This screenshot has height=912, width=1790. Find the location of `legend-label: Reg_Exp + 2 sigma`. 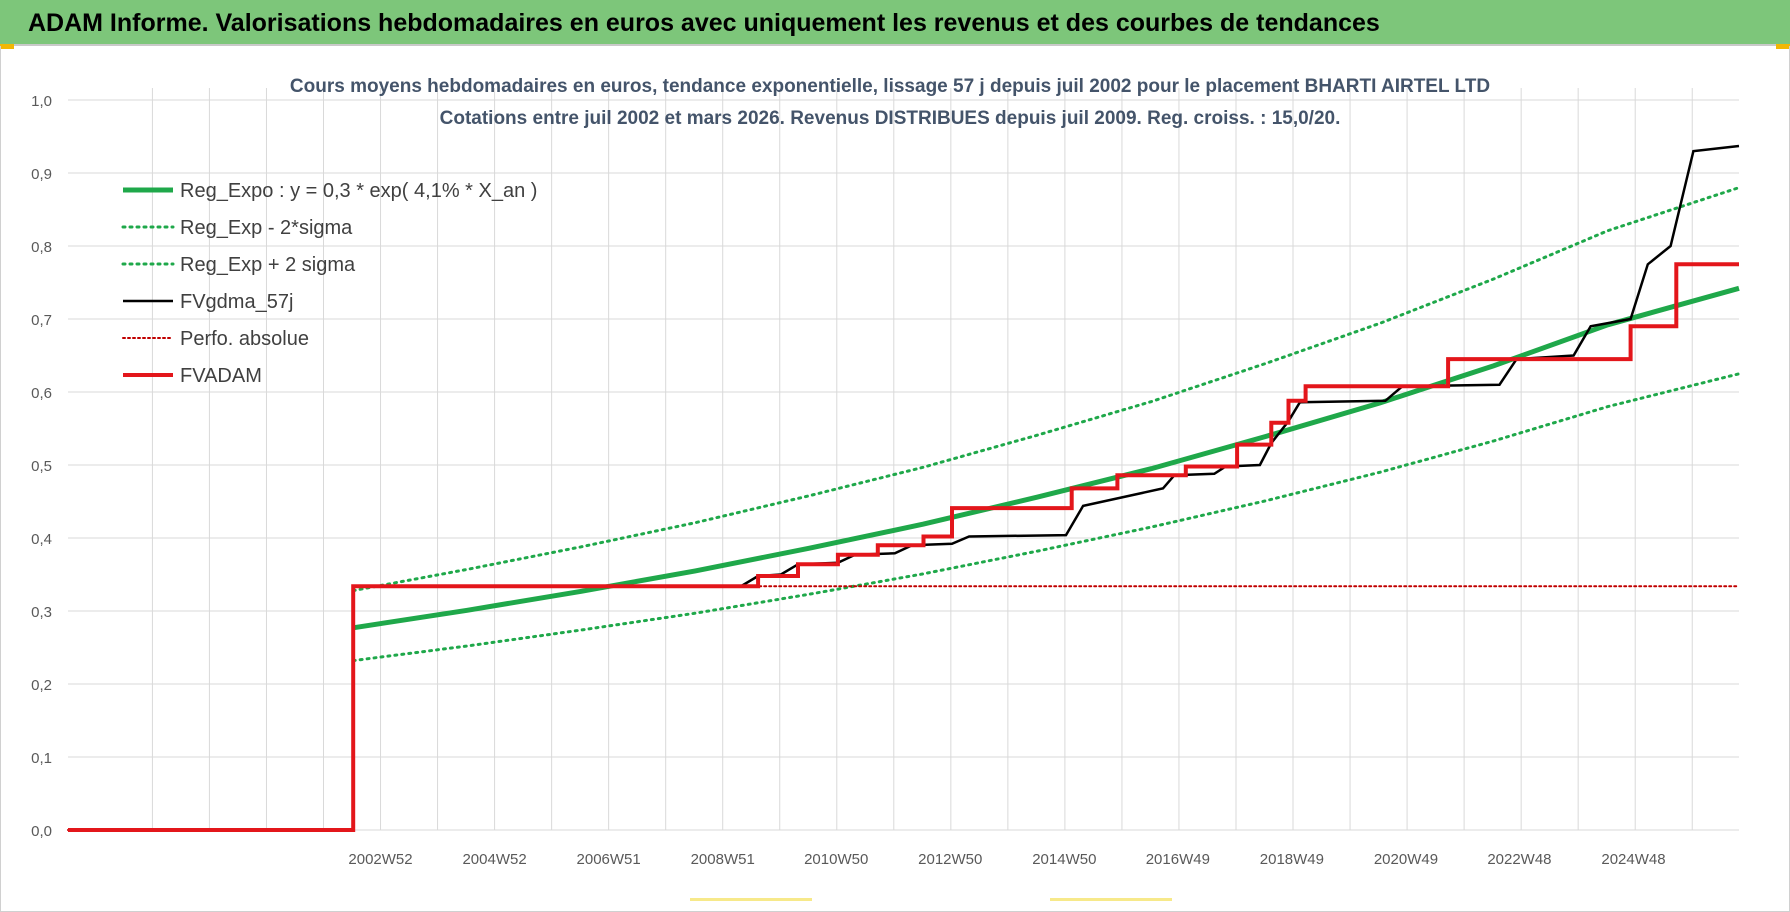

legend-label: Reg_Exp + 2 sigma is located at coordinates (268, 265).